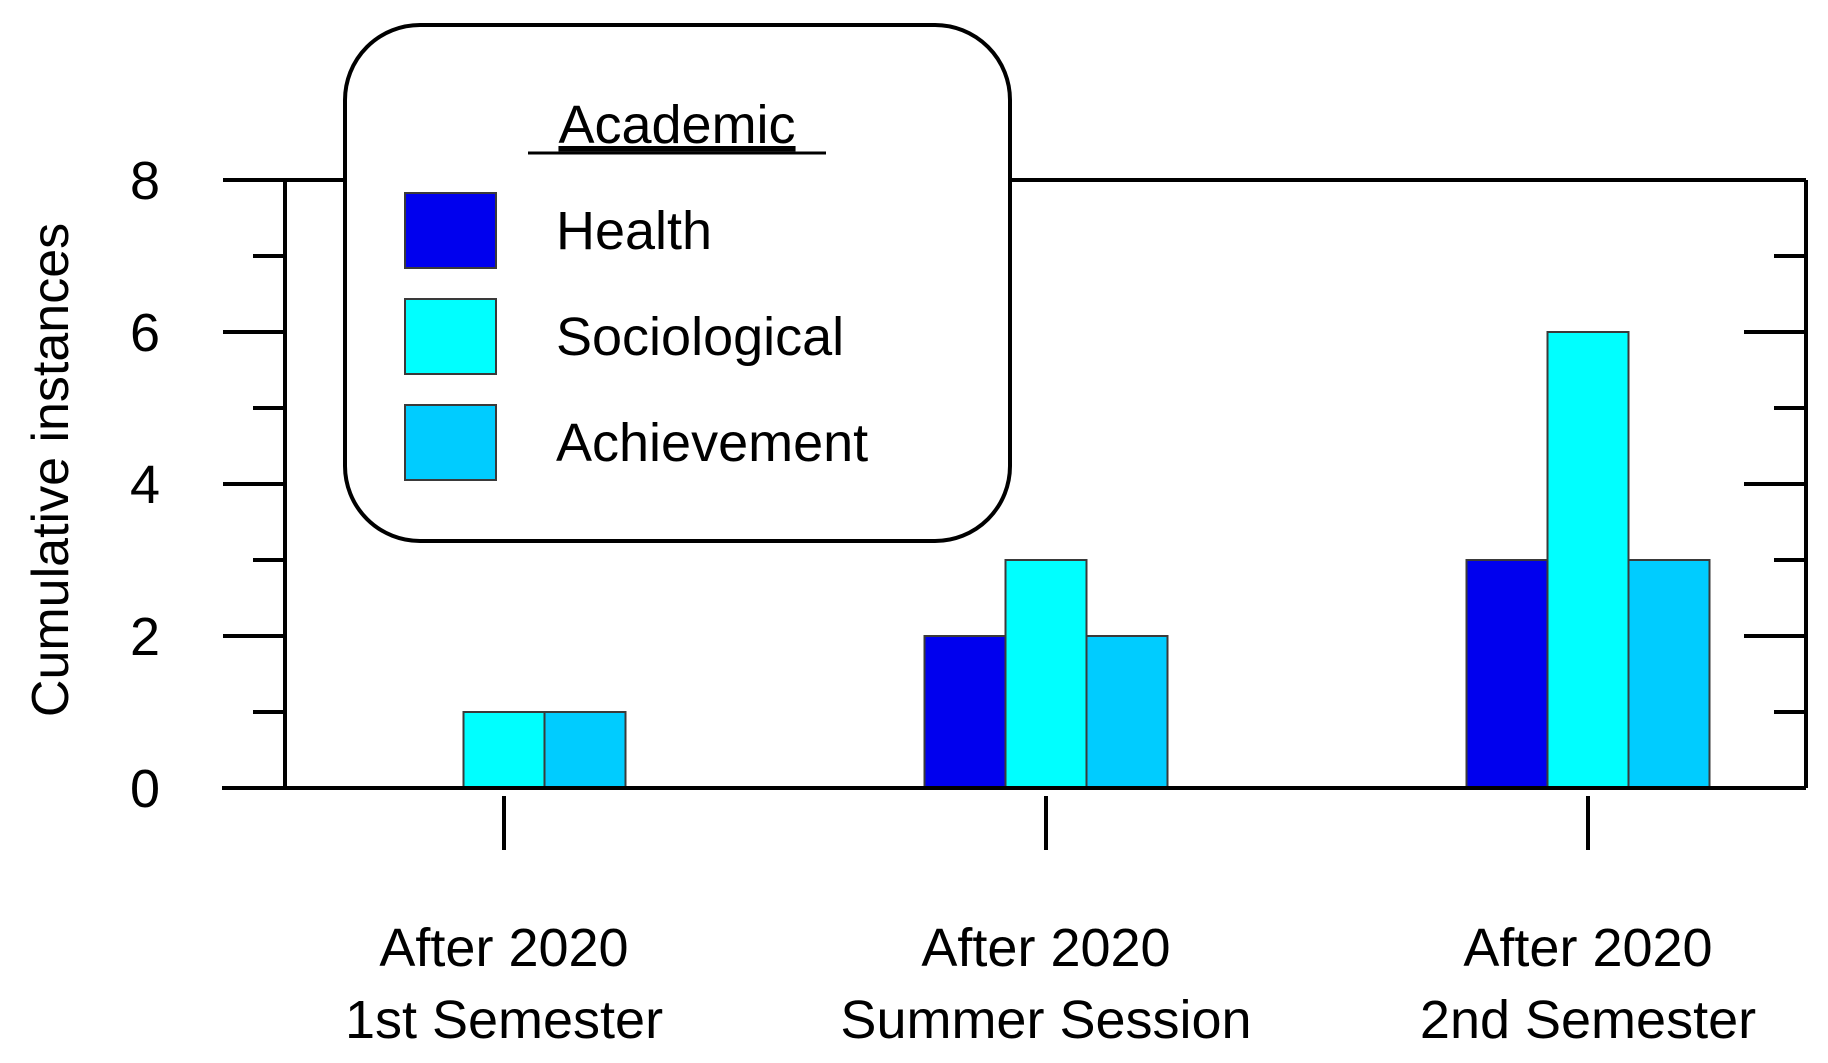  I want to click on x-tick-label: 2nd Semester, so click(1588, 1020).